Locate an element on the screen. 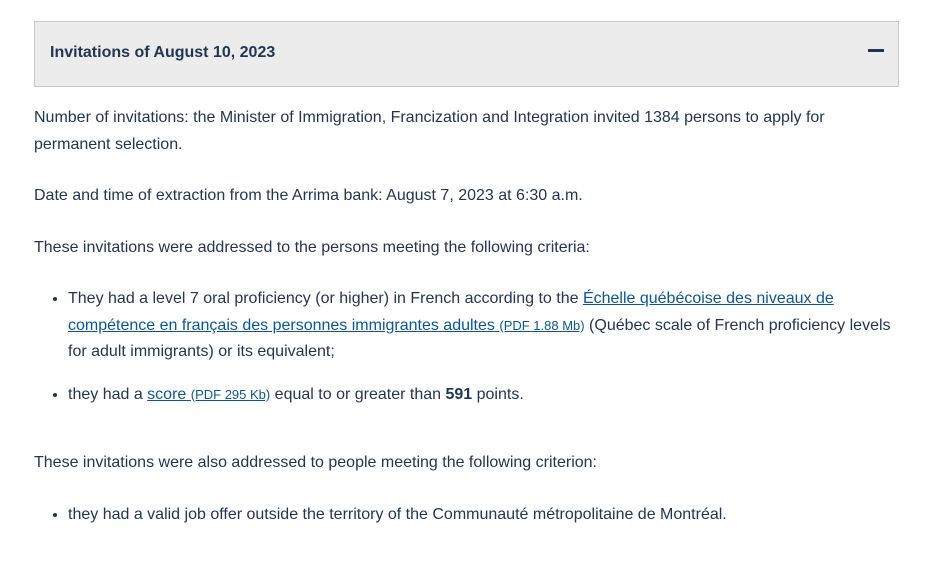 The image size is (946, 563). score-link-text: score is located at coordinates (167, 394).